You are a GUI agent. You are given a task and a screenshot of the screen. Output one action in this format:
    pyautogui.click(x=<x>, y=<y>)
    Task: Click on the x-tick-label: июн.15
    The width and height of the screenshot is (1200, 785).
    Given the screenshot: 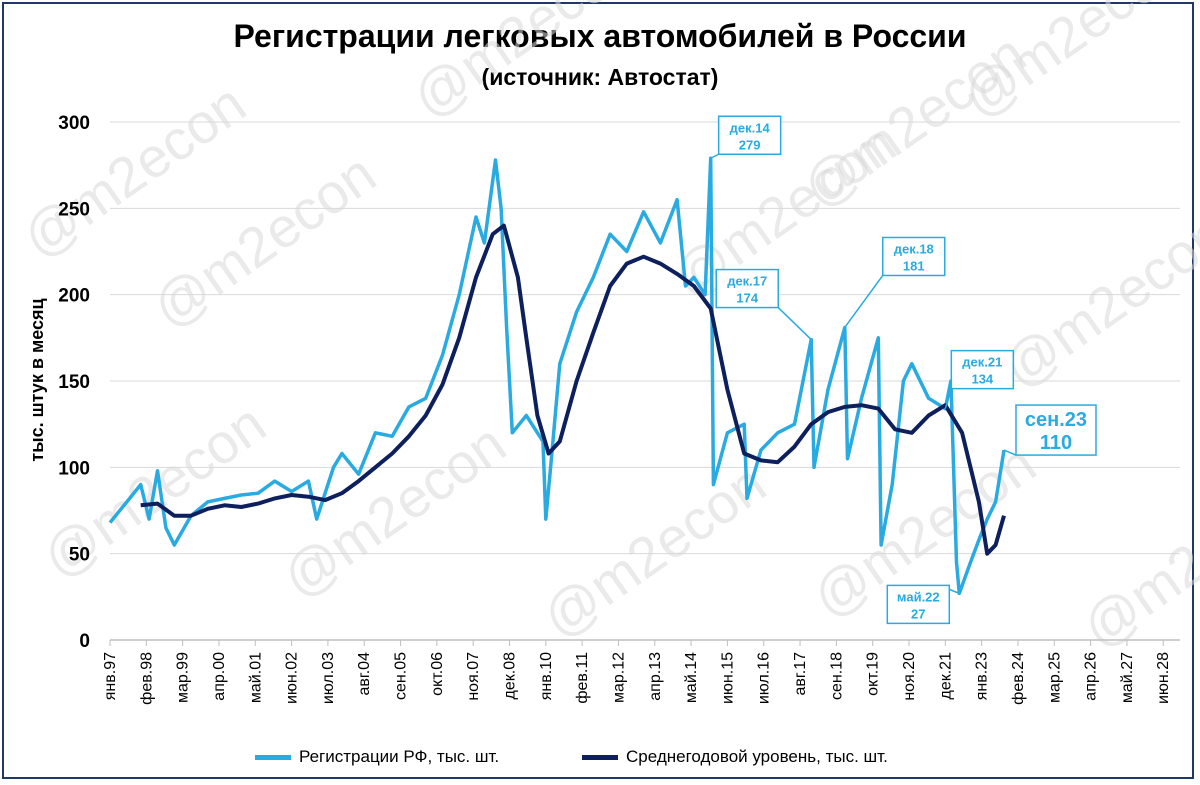 What is the action you would take?
    pyautogui.click(x=727, y=678)
    